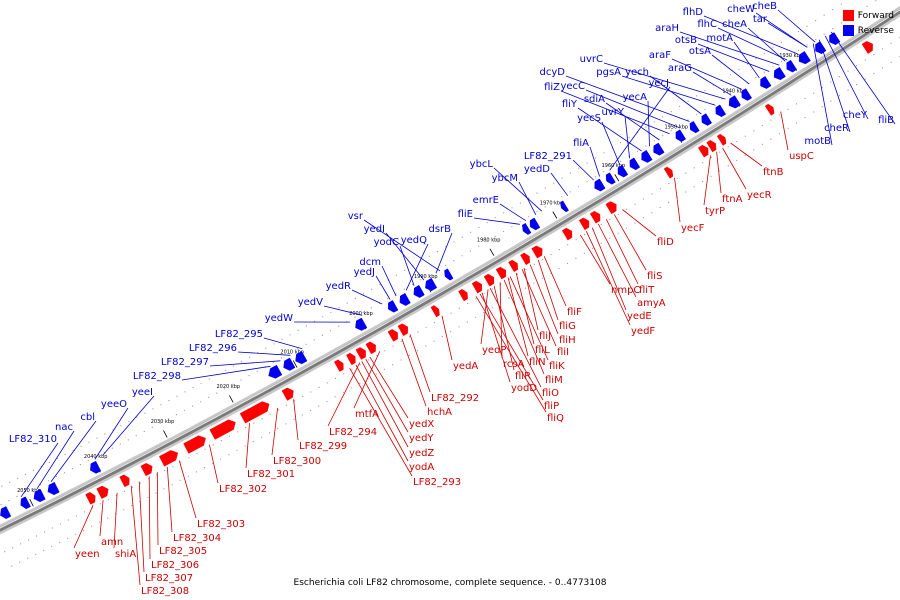 This screenshot has height=600, width=900. I want to click on gene-label-yecr: yecR, so click(759, 195).